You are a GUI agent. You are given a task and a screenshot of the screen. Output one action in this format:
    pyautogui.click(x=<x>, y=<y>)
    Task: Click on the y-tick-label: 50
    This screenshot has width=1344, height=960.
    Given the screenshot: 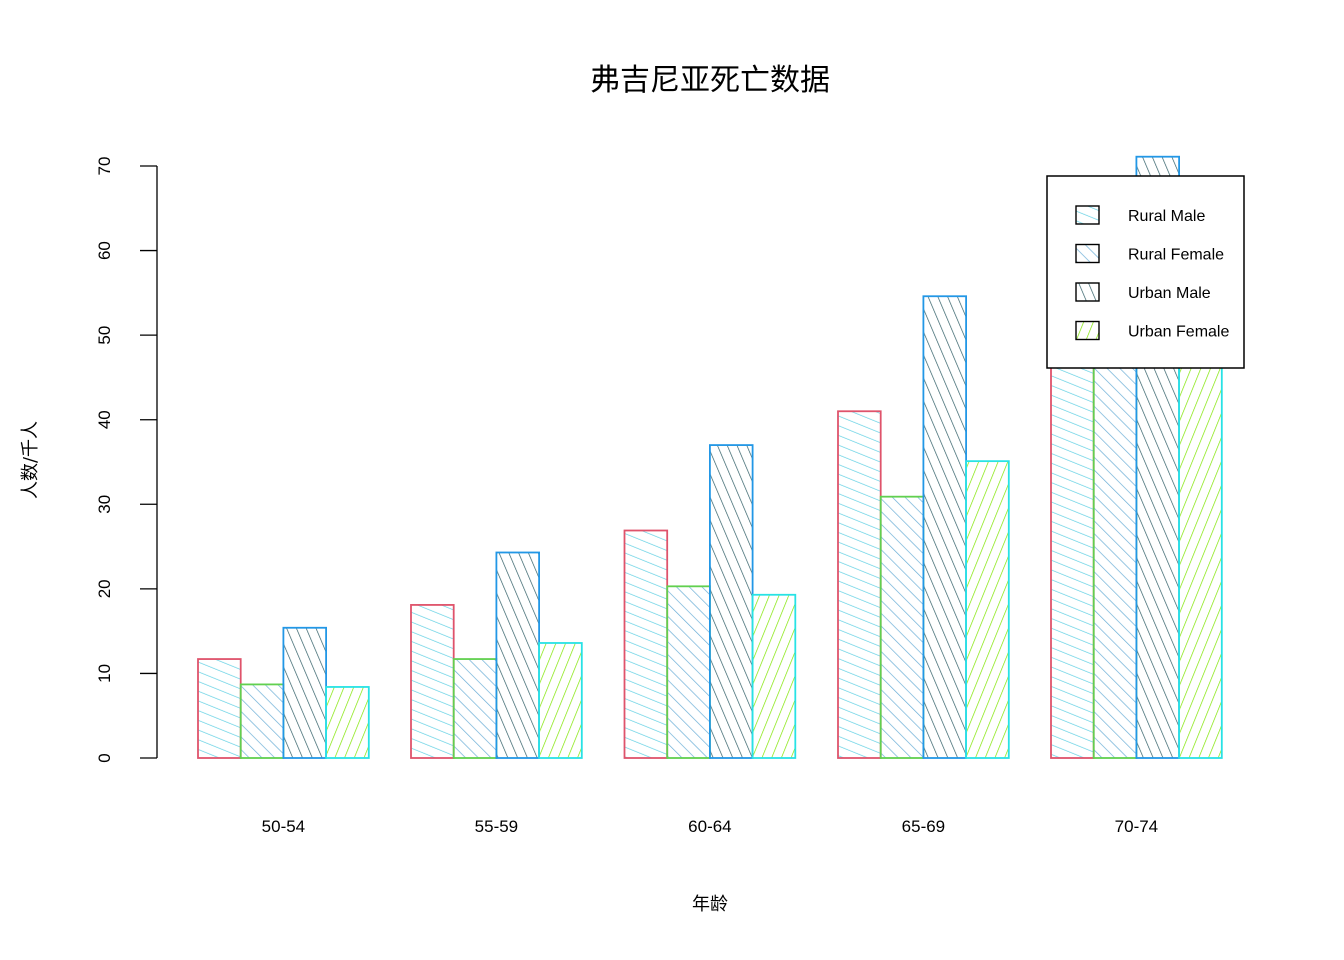 What is the action you would take?
    pyautogui.click(x=104, y=335)
    